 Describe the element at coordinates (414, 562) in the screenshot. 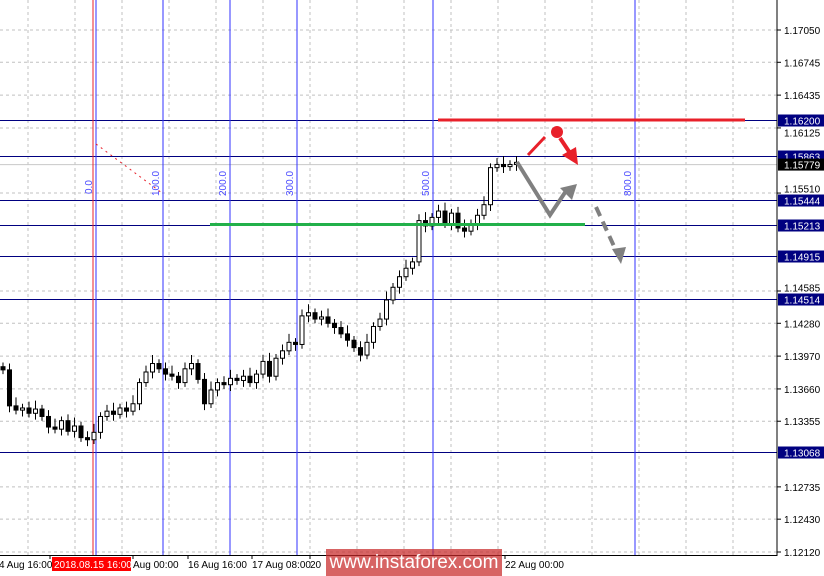

I see `watermark: www.instaforex.com` at that location.